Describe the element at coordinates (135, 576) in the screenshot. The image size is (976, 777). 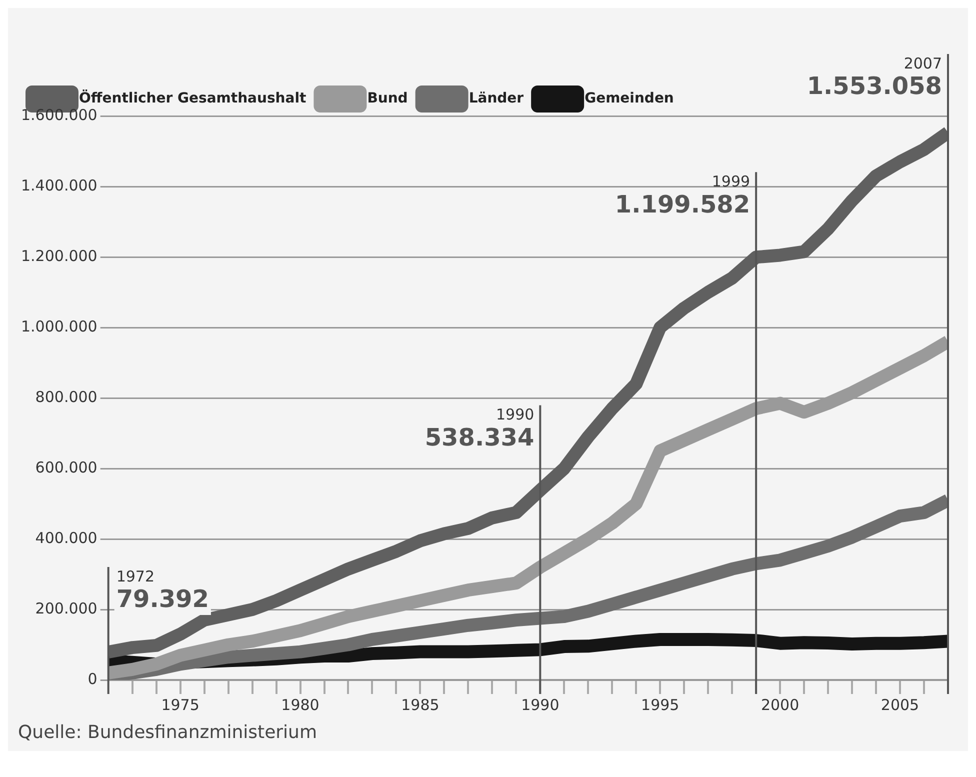
I see `ref-line-label: 1972` at that location.